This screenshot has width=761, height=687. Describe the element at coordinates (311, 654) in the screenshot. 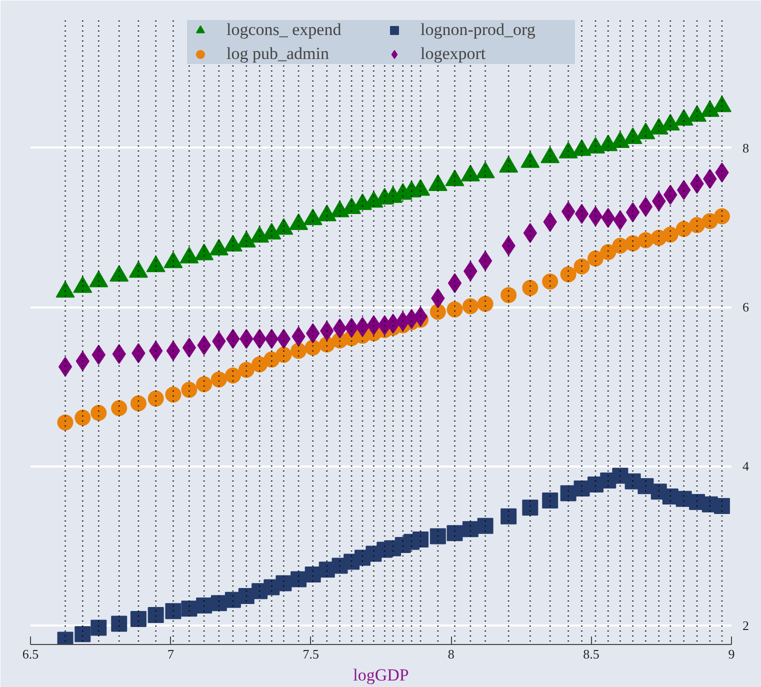

I see `x-tick-label: 7.5` at that location.